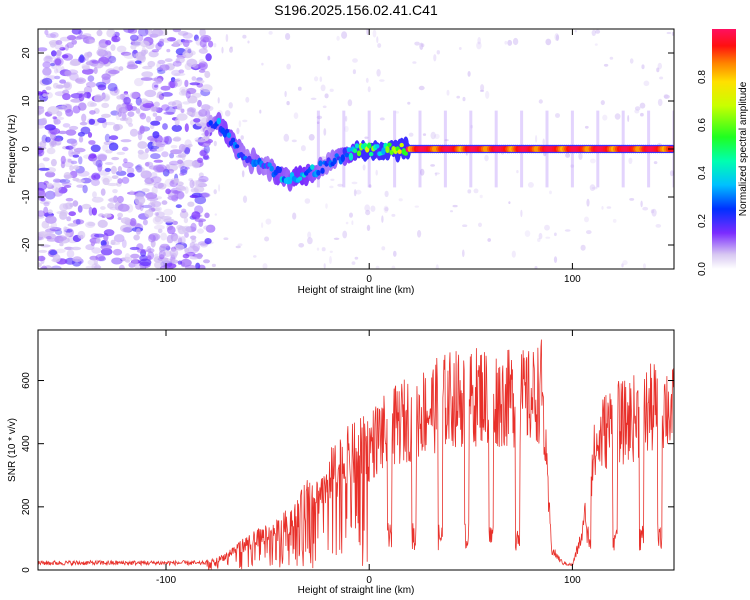 Image resolution: width=750 pixels, height=600 pixels. Describe the element at coordinates (369, 279) in the screenshot. I see `spectrogram-x-tick-label: 0` at that location.